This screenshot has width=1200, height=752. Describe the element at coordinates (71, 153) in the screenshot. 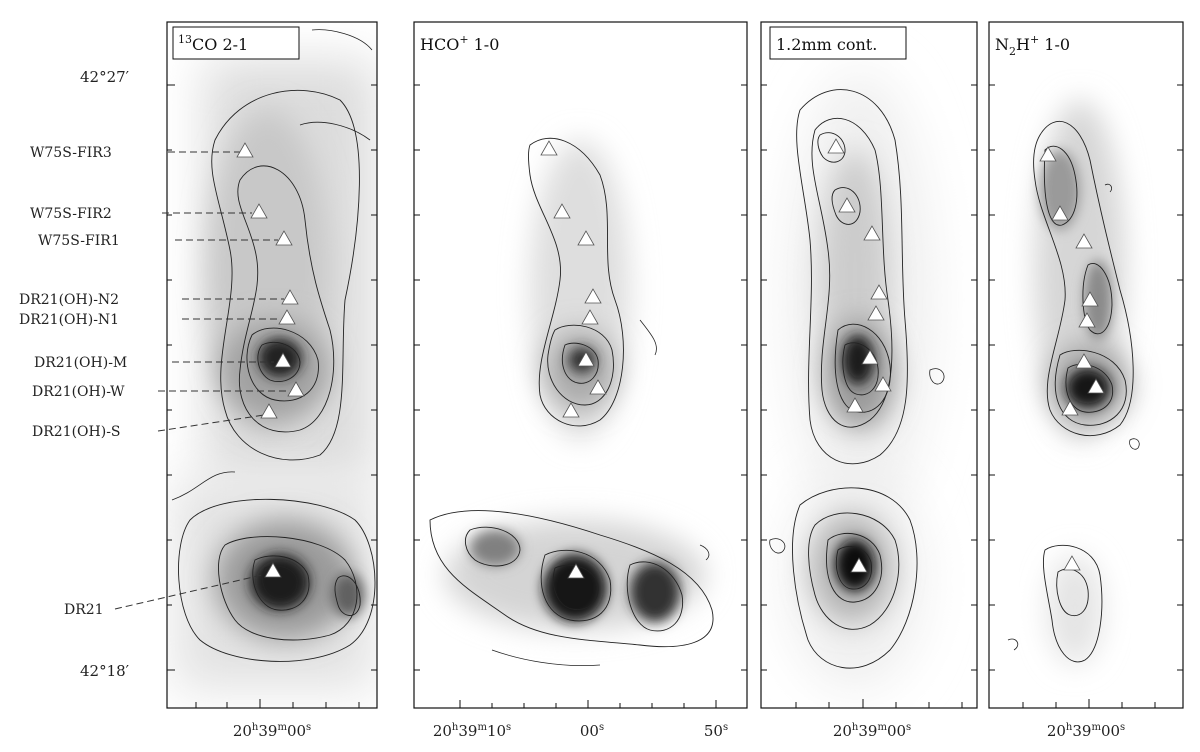

I see `source-label-w75s-fir3: W75S-FIR3` at that location.